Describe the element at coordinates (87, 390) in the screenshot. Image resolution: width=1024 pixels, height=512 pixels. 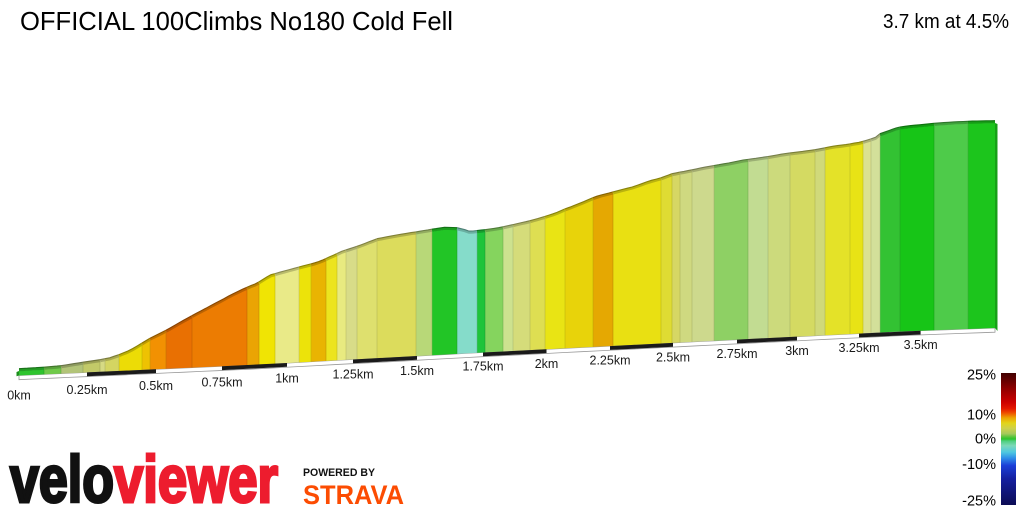
I see `svg-text: 0.25km` at that location.